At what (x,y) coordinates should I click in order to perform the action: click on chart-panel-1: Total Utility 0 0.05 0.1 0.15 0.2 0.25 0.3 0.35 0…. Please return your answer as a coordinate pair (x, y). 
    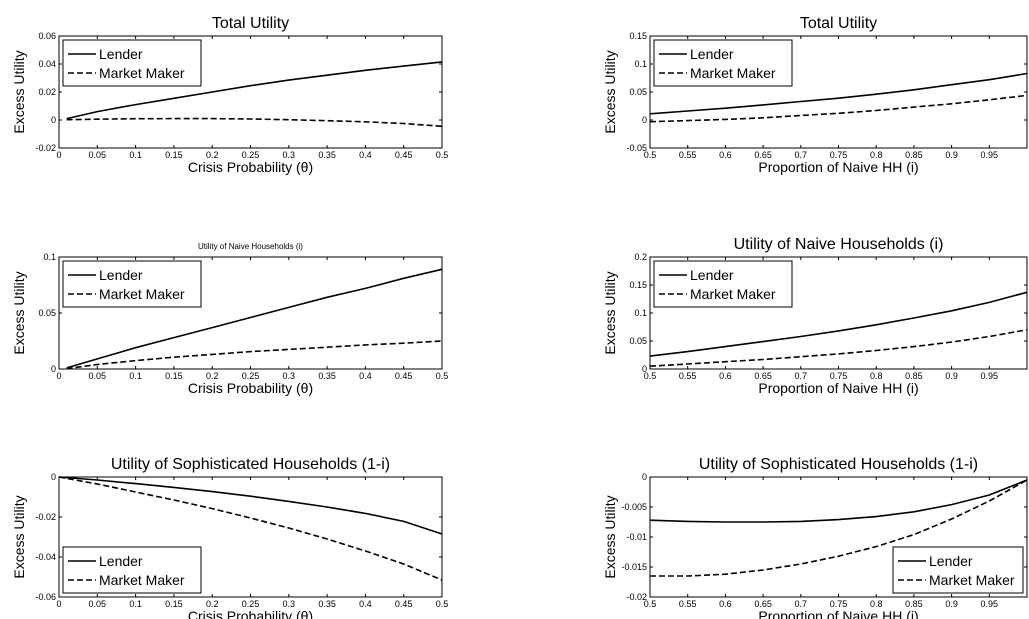
    Looking at the image, I should click on (229, 95).